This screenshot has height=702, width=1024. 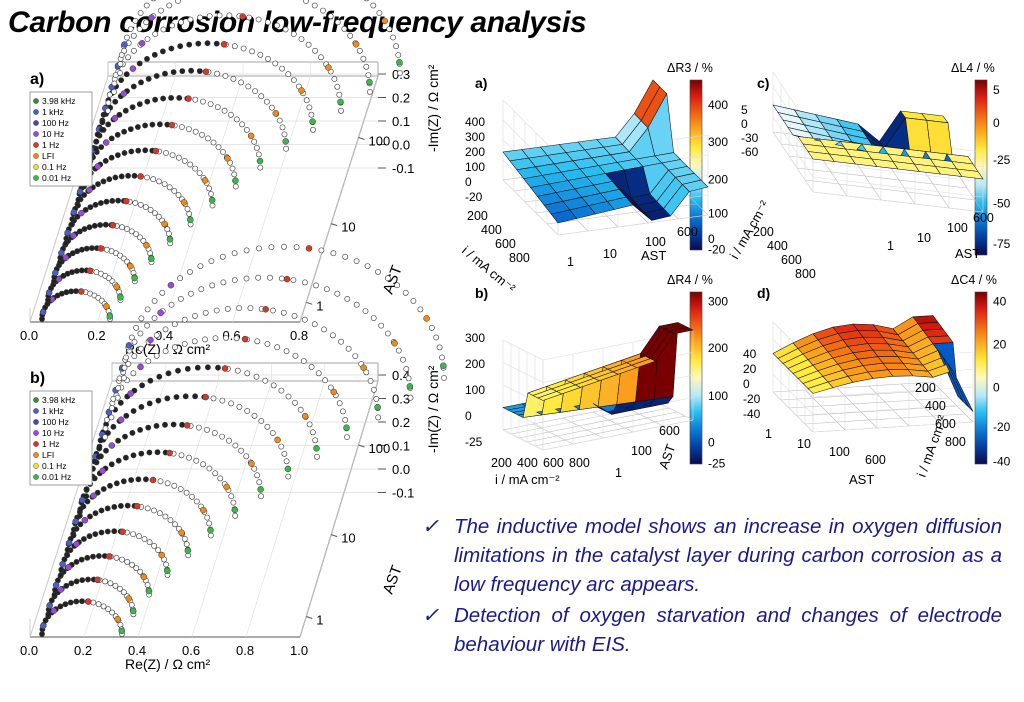 I want to click on x-tick-label: 0.4, so click(x=137, y=650).